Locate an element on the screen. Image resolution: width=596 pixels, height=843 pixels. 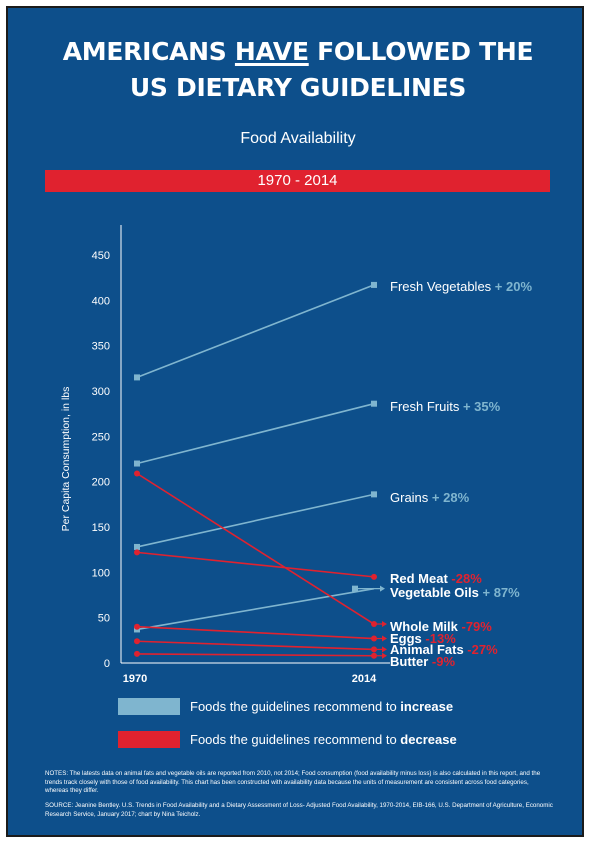
series-label: Whole Milk -79% is located at coordinates (441, 626).